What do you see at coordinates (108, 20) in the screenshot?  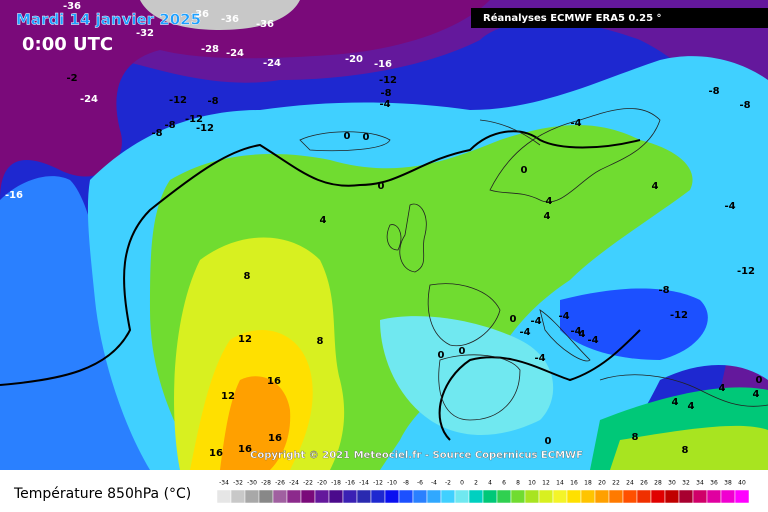 I see `date-title: Mardi 14 janvier 2025` at bounding box center [108, 20].